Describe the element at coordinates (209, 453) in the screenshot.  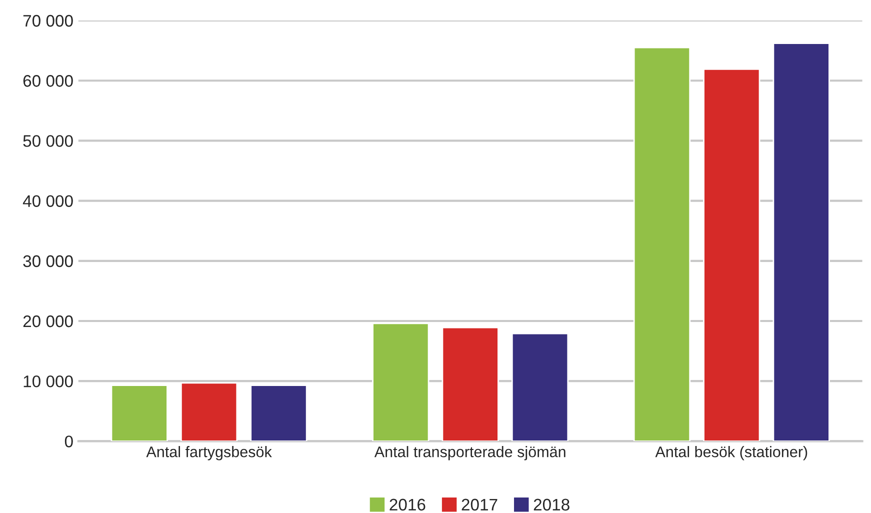
I see `x-tick-label: Antal fartygsbesök` at that location.